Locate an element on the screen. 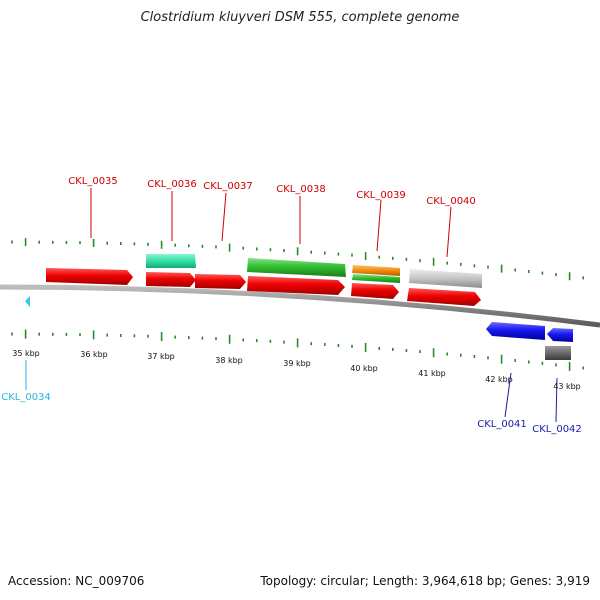 Image resolution: width=600 pixels, height=600 pixels. scale-label: 36 kbp is located at coordinates (94, 354).